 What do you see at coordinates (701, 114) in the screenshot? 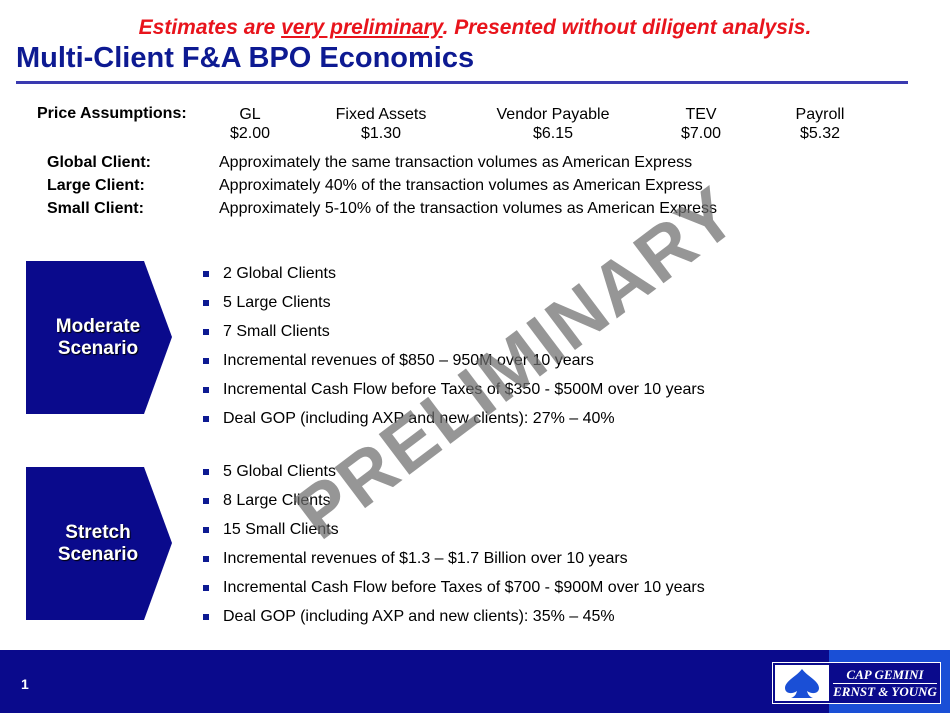
I see `price-item-name: TEV` at bounding box center [701, 114].